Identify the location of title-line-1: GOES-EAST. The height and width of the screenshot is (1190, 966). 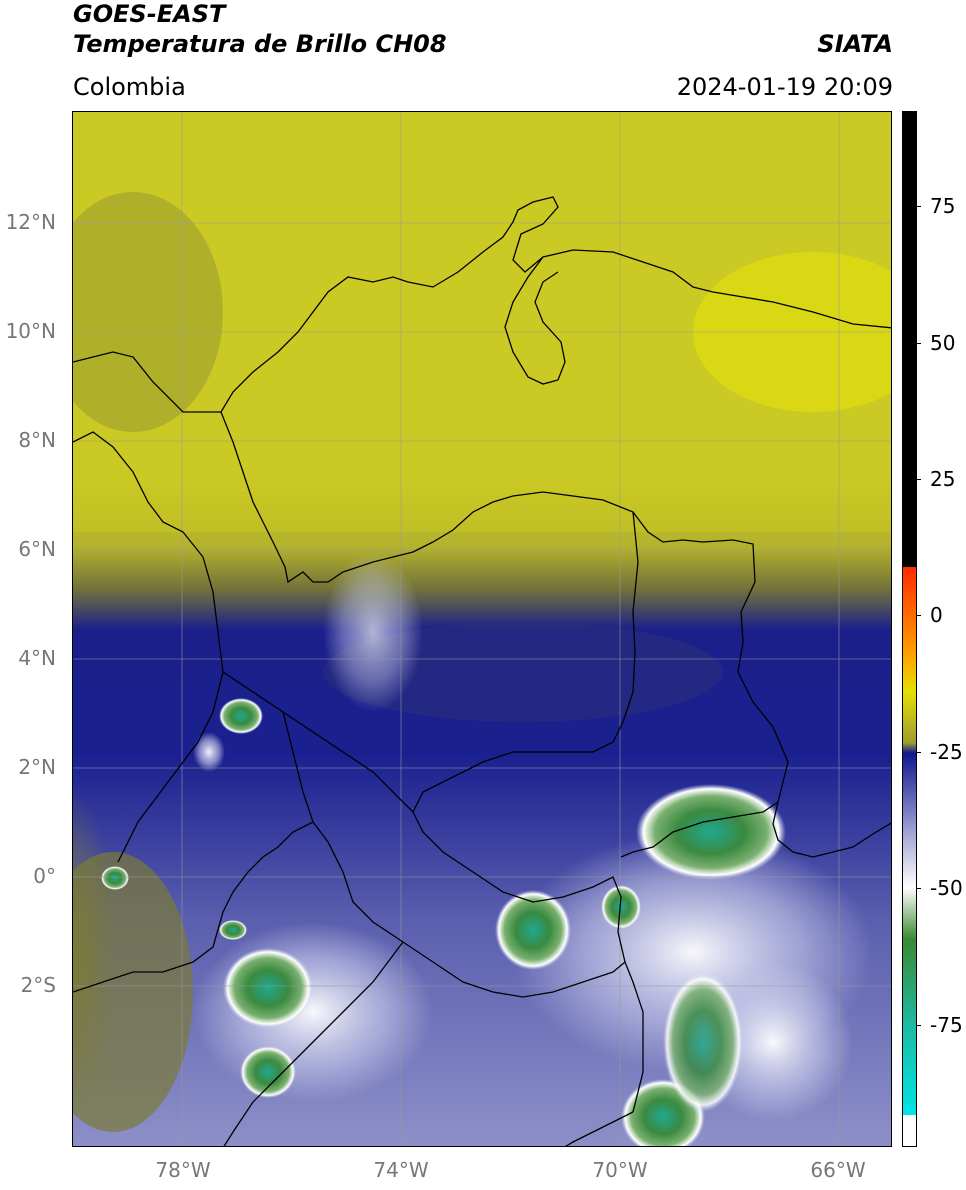
(149, 14).